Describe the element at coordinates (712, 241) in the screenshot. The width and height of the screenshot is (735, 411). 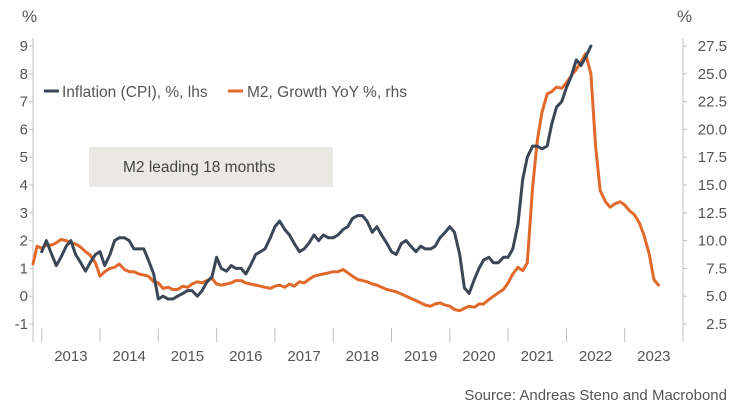
I see `right-tick-label: 10.0` at that location.